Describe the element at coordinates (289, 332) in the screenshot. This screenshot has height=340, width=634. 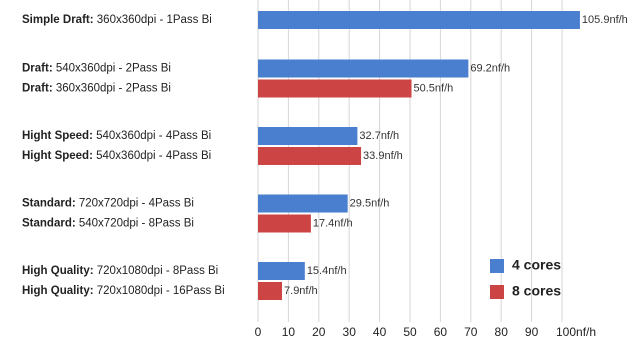
I see `x-tick-label: 10` at that location.